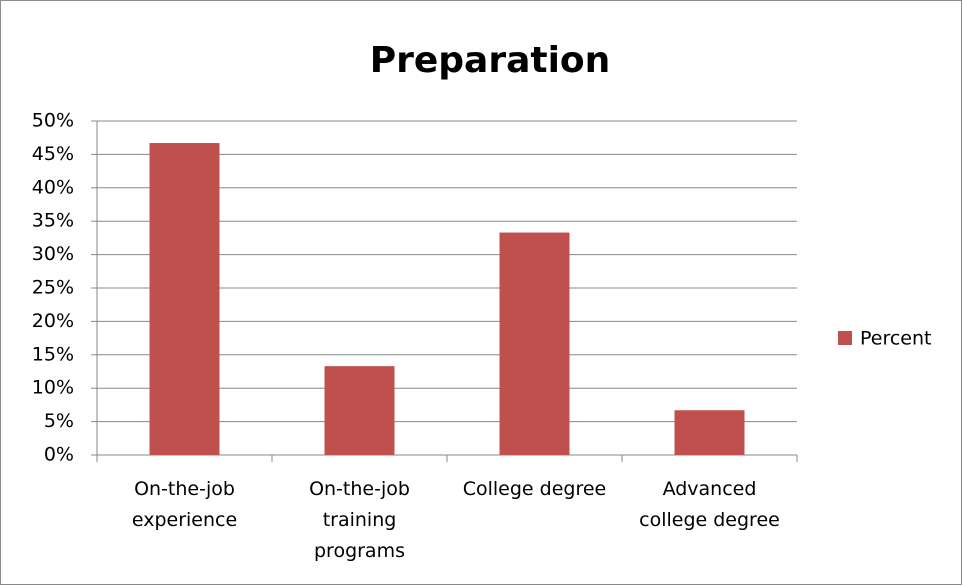 The width and height of the screenshot is (963, 586). What do you see at coordinates (184, 504) in the screenshot?
I see `x-tick-label: On-the-job experience` at bounding box center [184, 504].